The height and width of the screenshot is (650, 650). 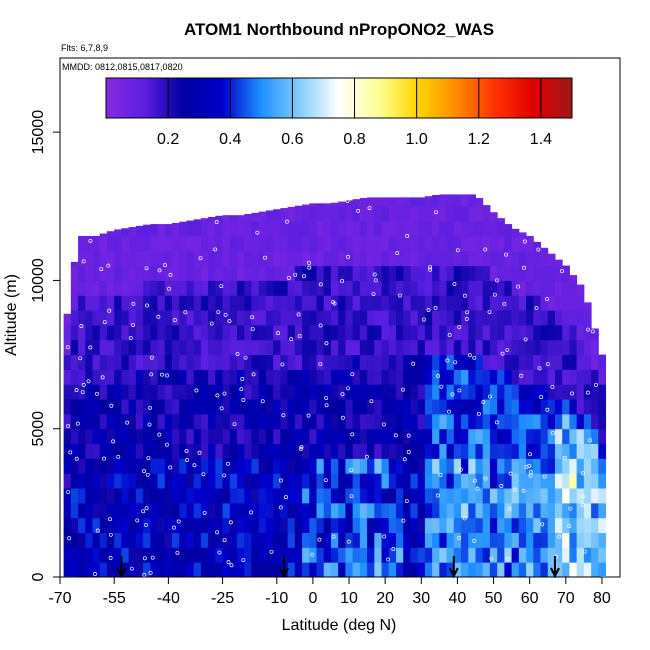 I want to click on colorbar-tick-label: 1.2, so click(x=479, y=139).